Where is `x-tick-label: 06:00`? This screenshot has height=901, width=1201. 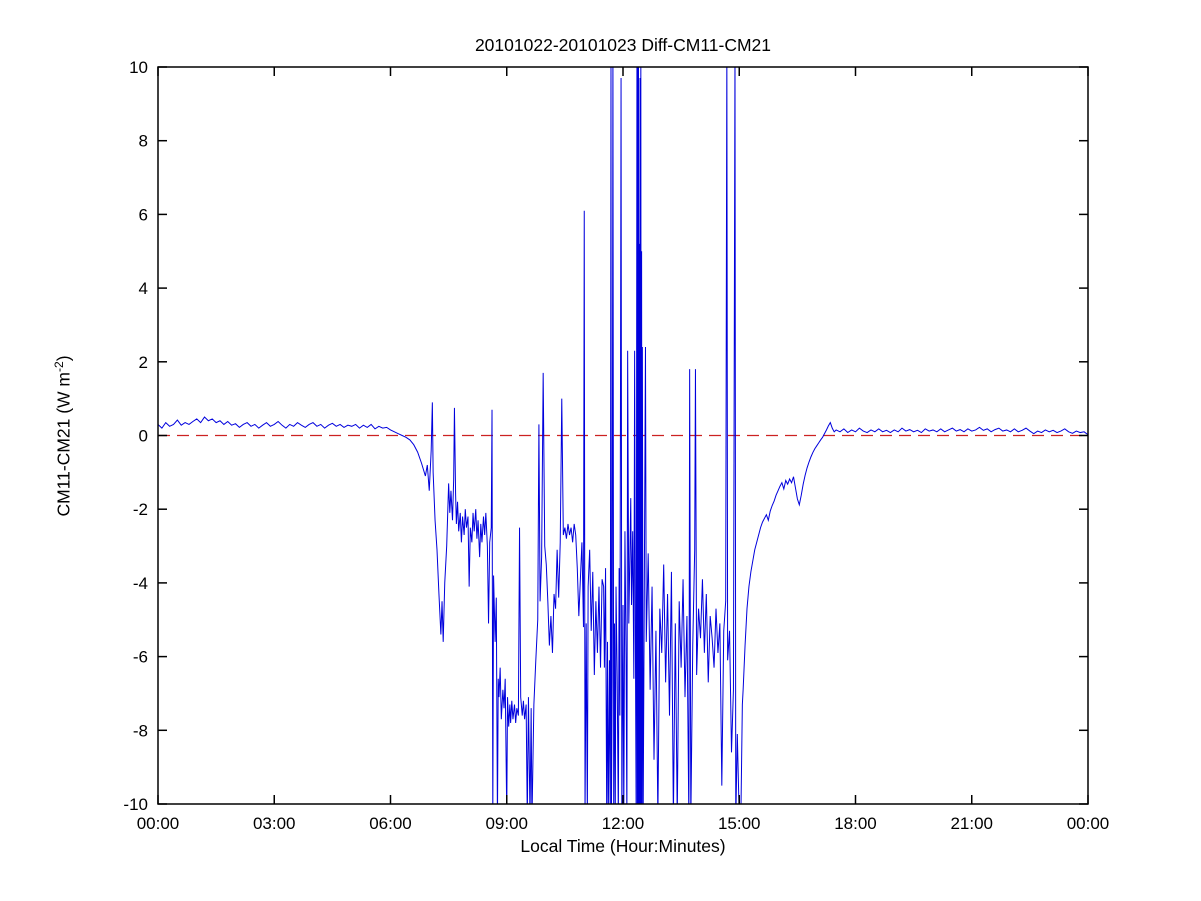 x-tick-label: 06:00 is located at coordinates (390, 823).